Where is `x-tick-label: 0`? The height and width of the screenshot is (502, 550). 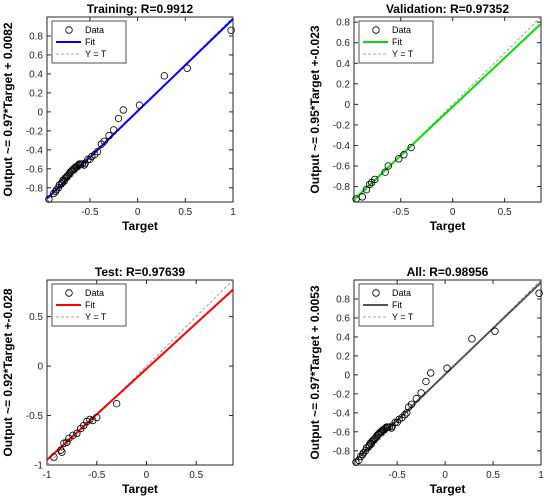 x-tick-label: 0 is located at coordinates (138, 212).